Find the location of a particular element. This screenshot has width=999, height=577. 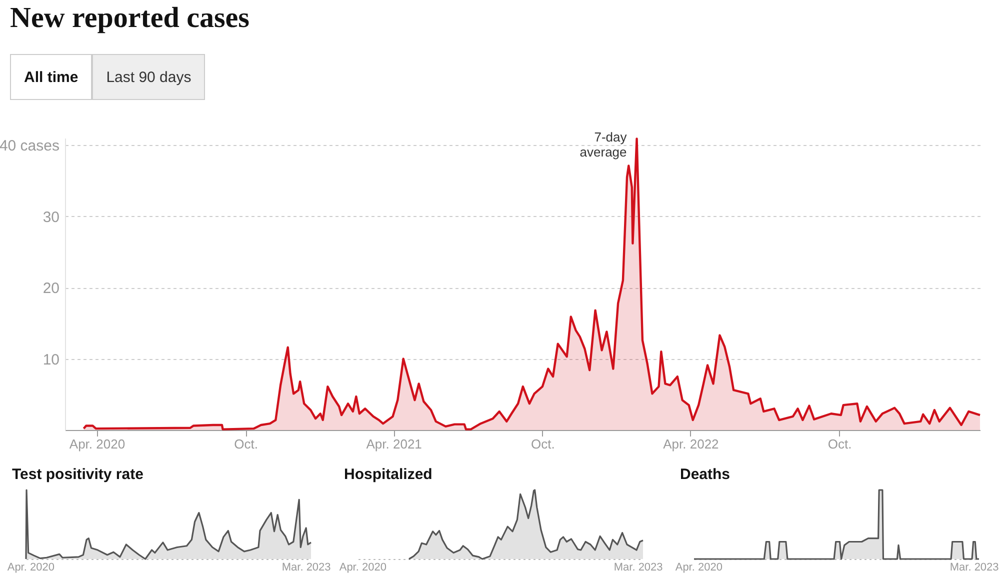

y-tick-label: 40 cases is located at coordinates (30, 146).